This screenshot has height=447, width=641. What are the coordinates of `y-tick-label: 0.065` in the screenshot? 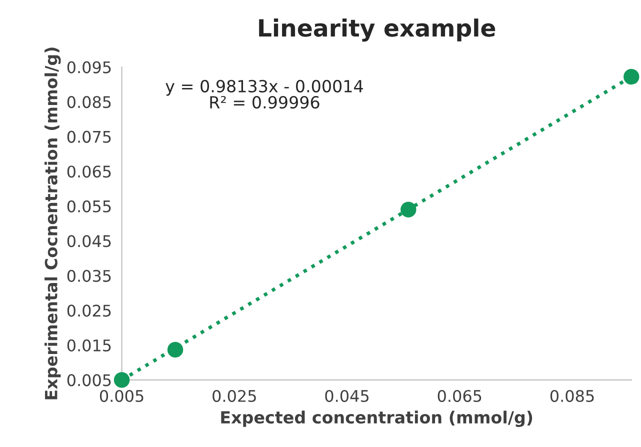 It's located at (89, 172).